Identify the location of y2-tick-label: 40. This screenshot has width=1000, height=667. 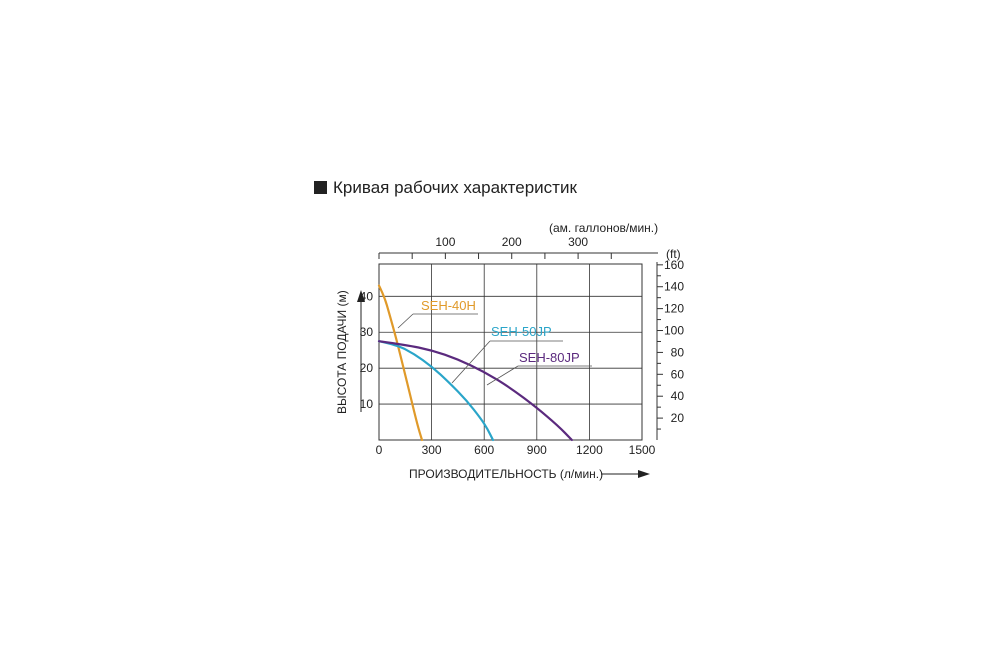
(678, 396).